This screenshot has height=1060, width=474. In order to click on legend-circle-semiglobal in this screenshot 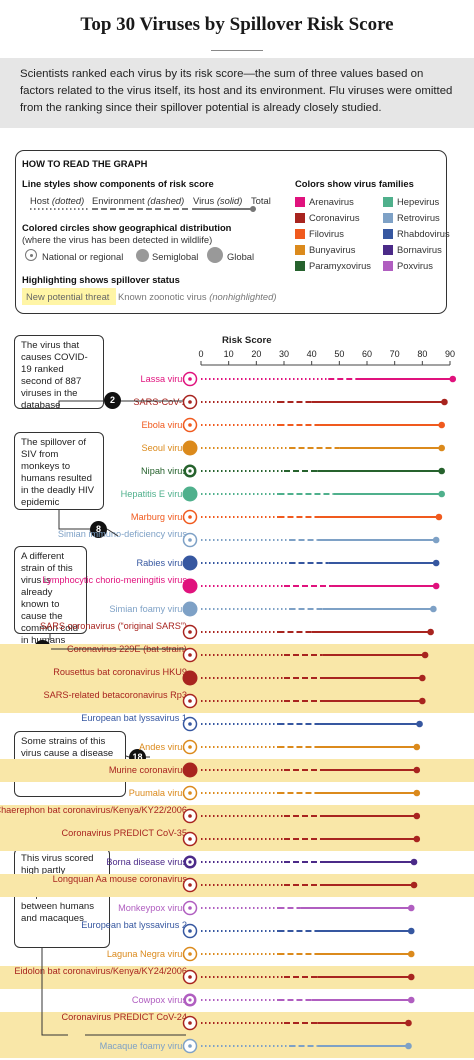, I will do `click(142, 255)`.